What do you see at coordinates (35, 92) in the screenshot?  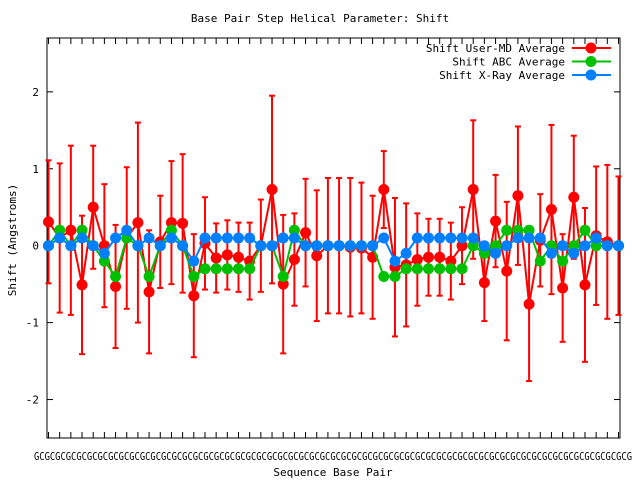 I see `y-tick-label: 2` at bounding box center [35, 92].